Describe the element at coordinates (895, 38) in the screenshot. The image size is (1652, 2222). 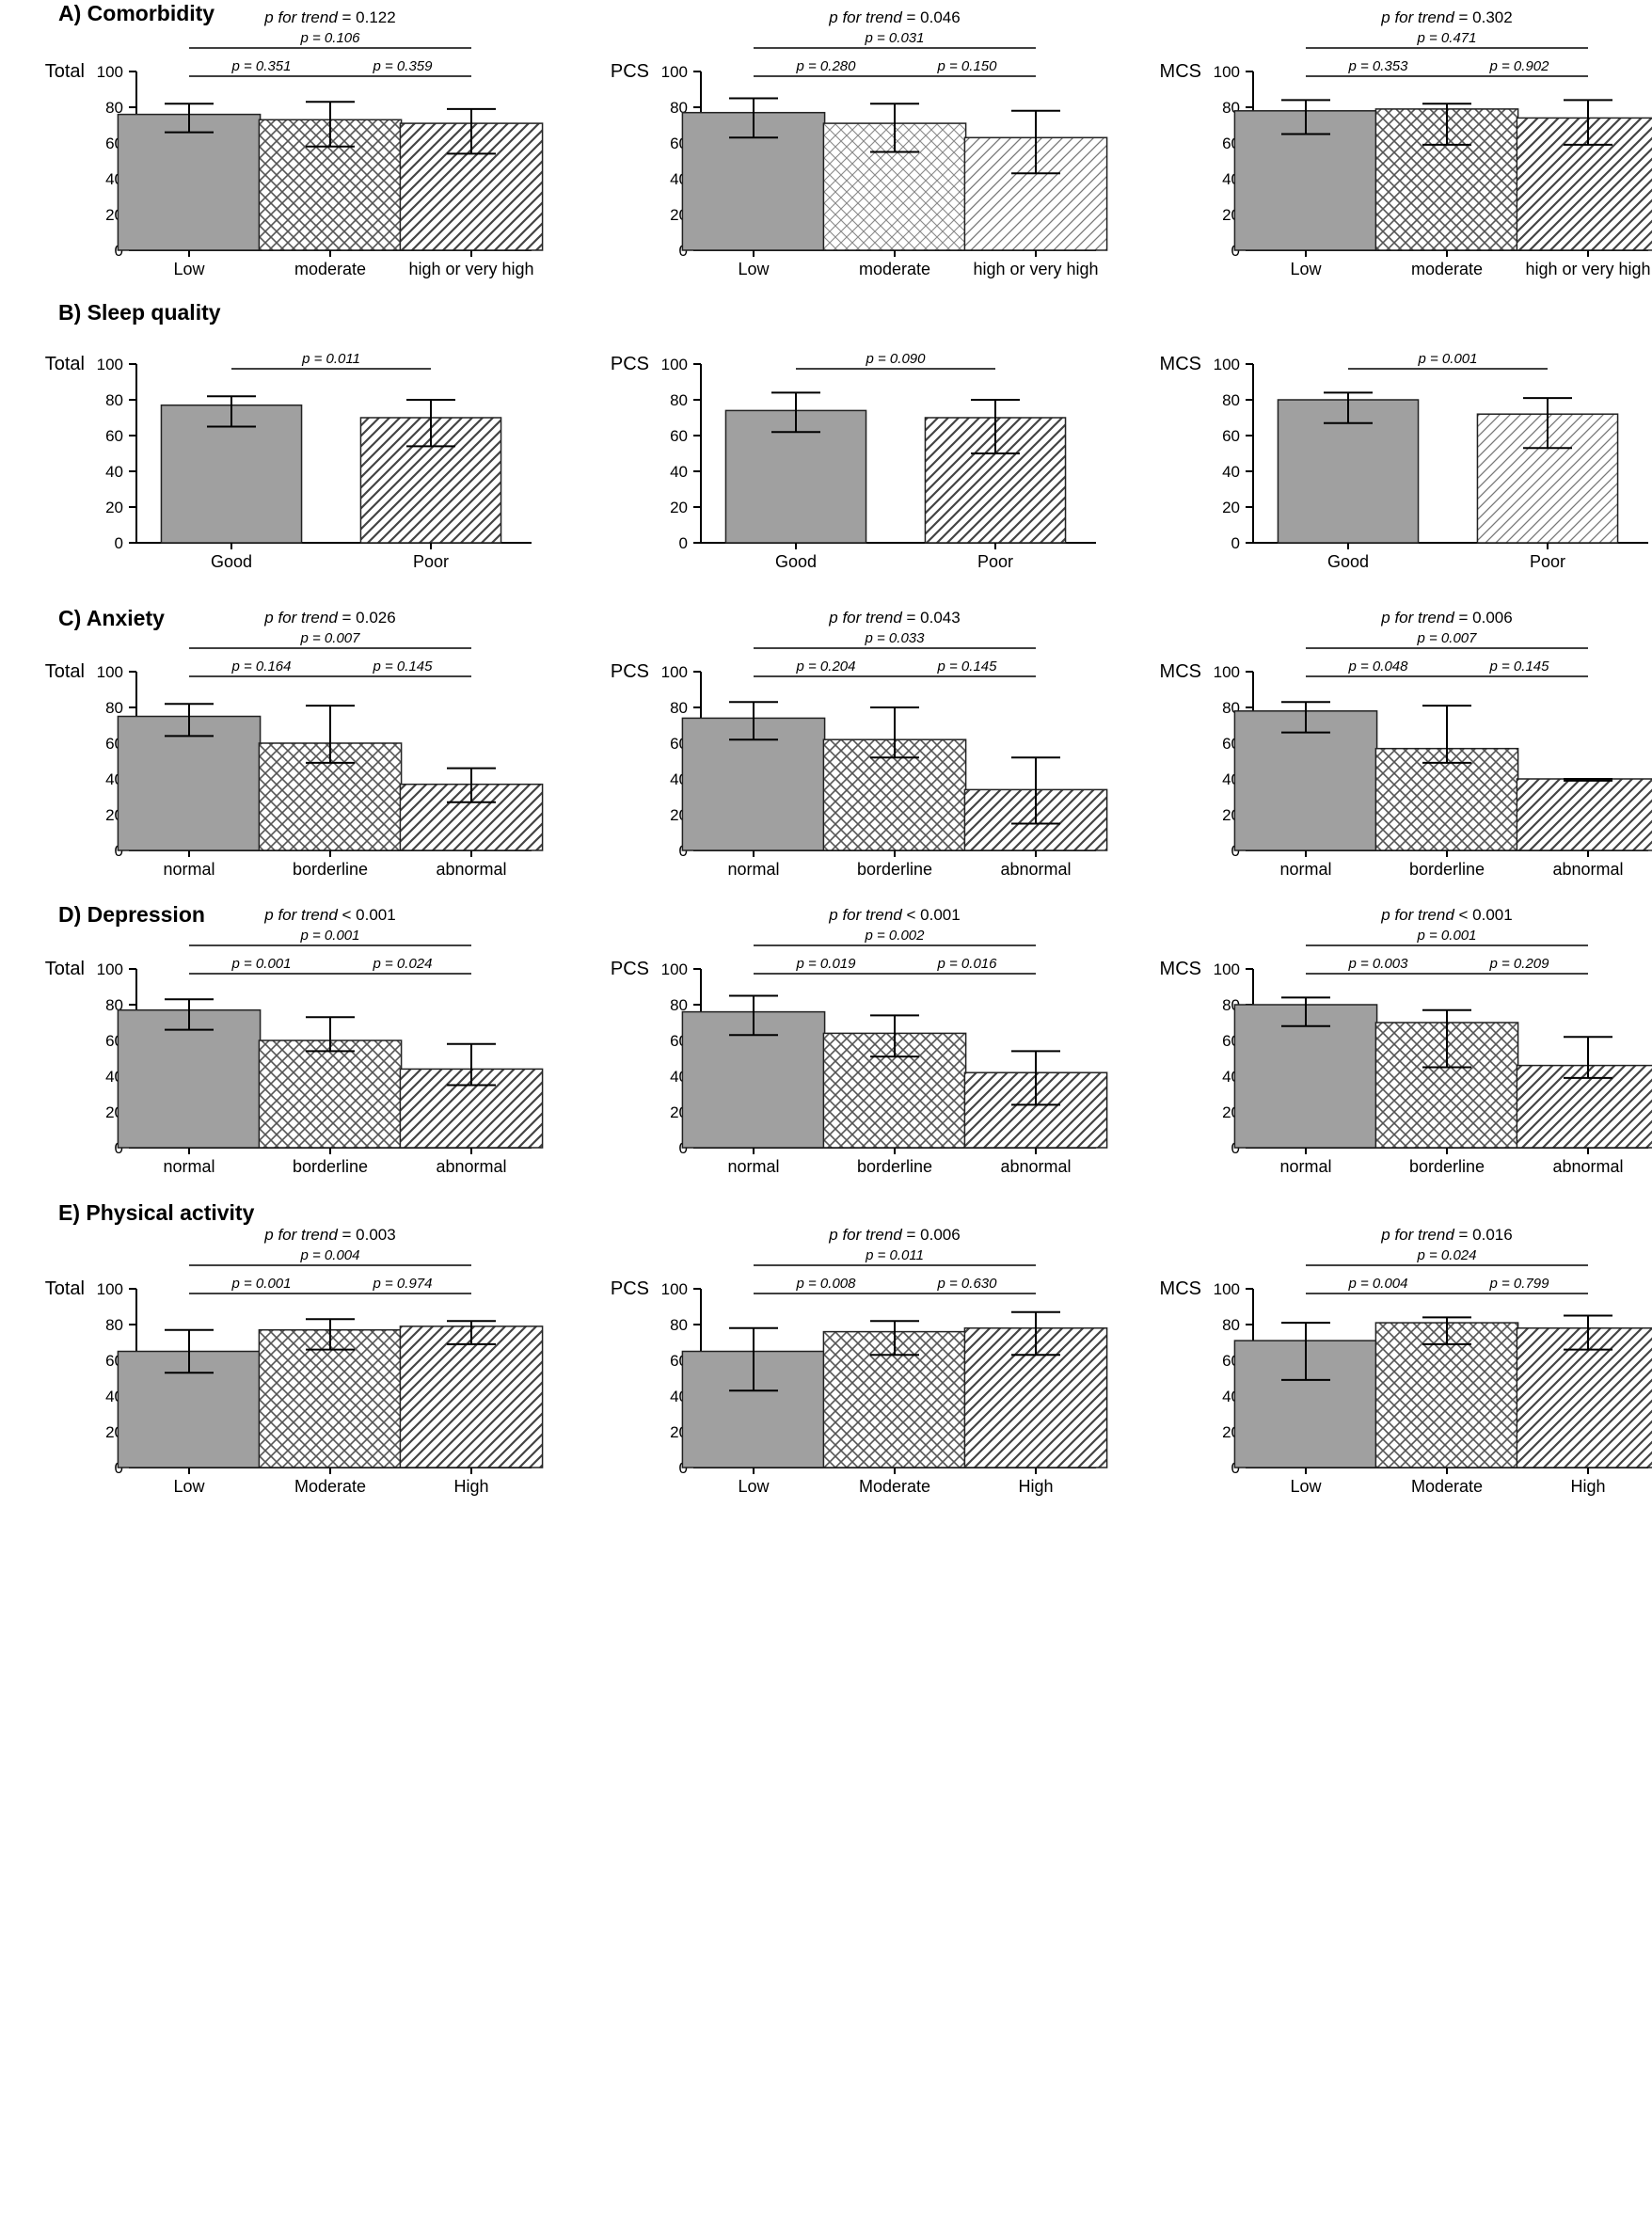
I see `comparison-label: p = 0.031` at that location.